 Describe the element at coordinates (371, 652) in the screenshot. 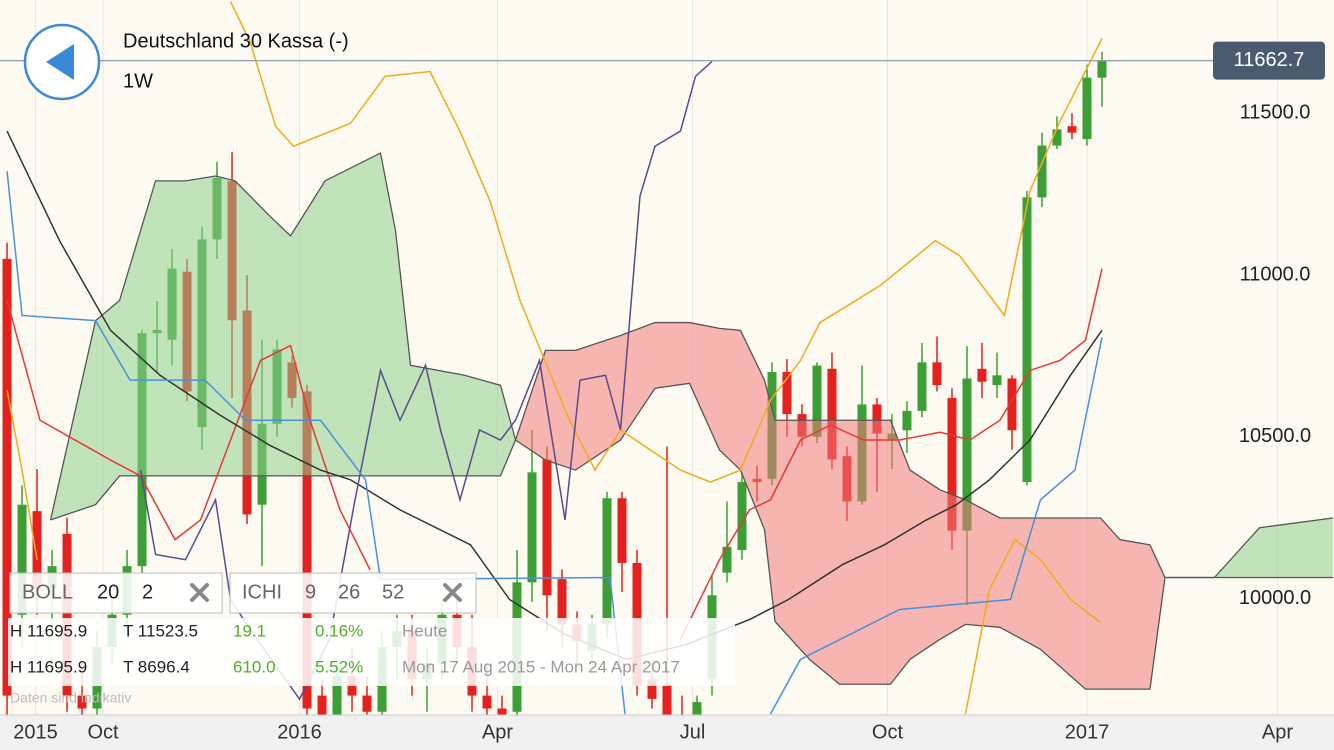

I see `stats-box` at that location.